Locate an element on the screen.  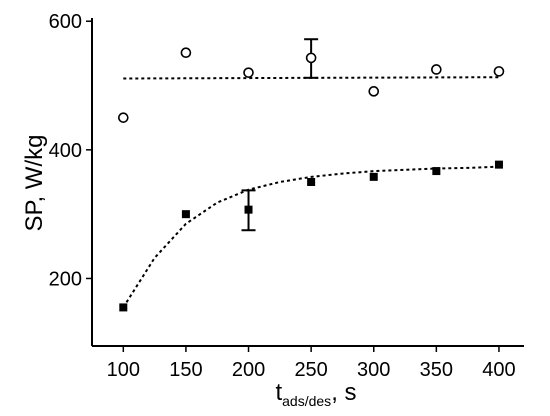
x-tick-label: 250 is located at coordinates (310, 370).